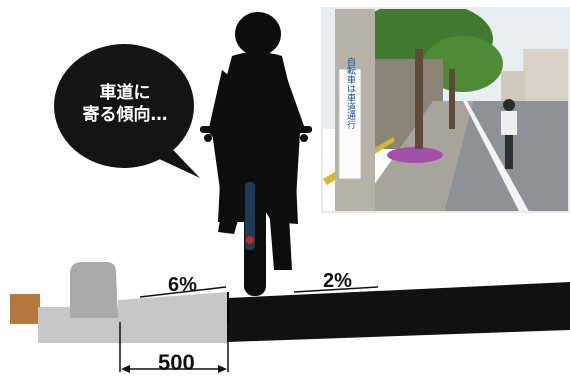 The height and width of the screenshot is (376, 570). I want to click on dimension-arrow-right, so click(222, 369).